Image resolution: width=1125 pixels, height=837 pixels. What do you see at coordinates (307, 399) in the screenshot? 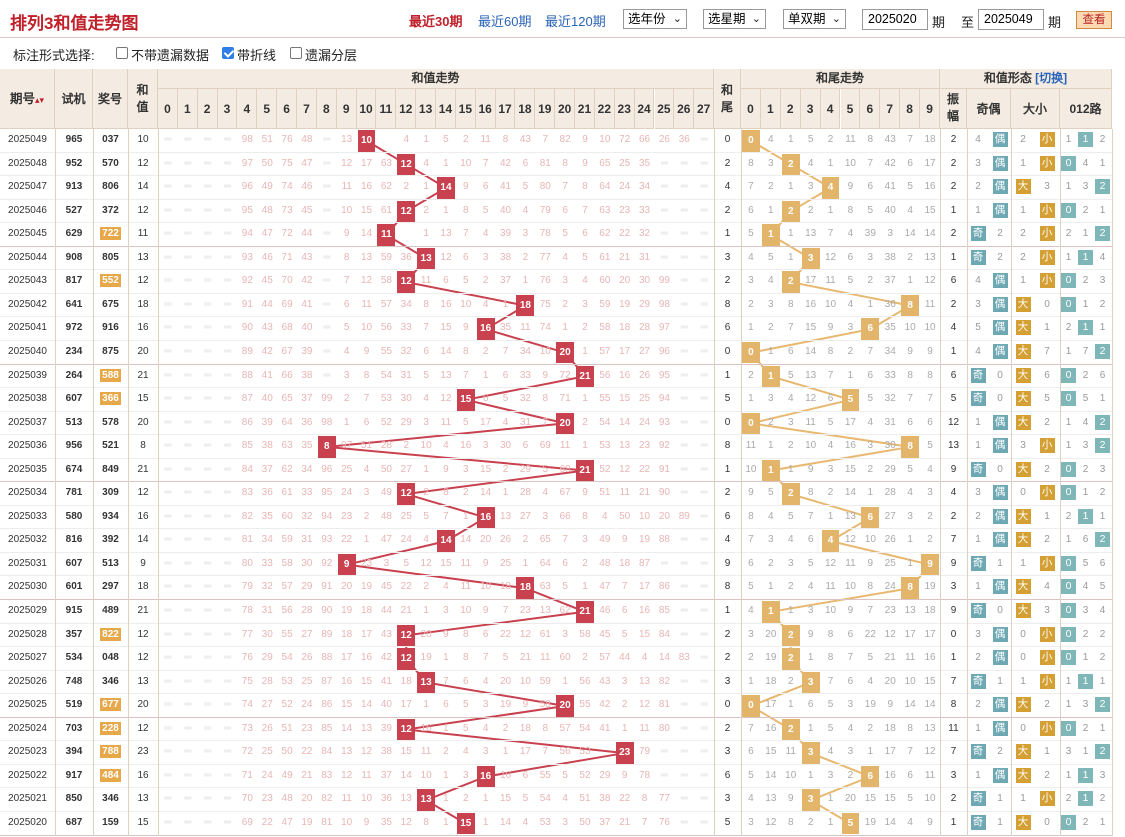
I see `sum-miss-cell: 37` at bounding box center [307, 399].